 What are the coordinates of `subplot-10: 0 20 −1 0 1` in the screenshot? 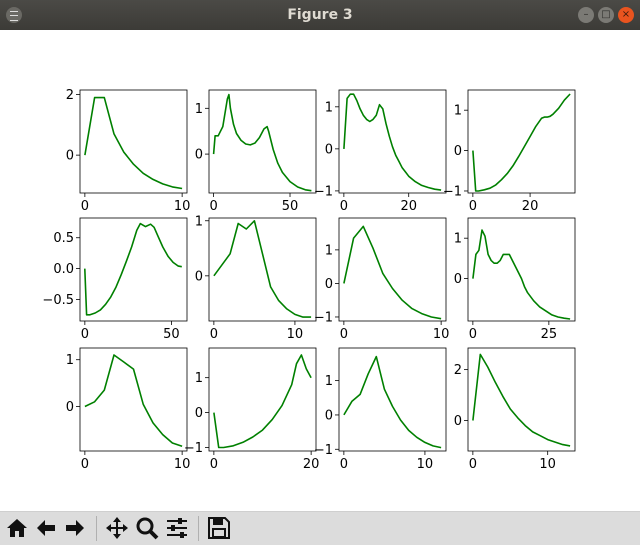 It's located at (252, 409).